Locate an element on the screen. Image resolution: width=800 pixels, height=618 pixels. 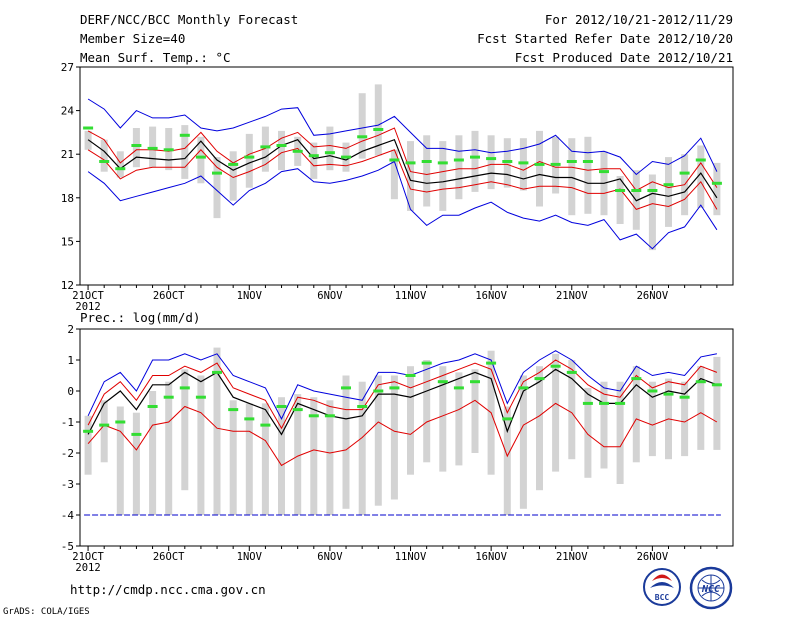
header-fcst-started: Fcst Started Refer Date 2012/10/20 is located at coordinates (605, 38).